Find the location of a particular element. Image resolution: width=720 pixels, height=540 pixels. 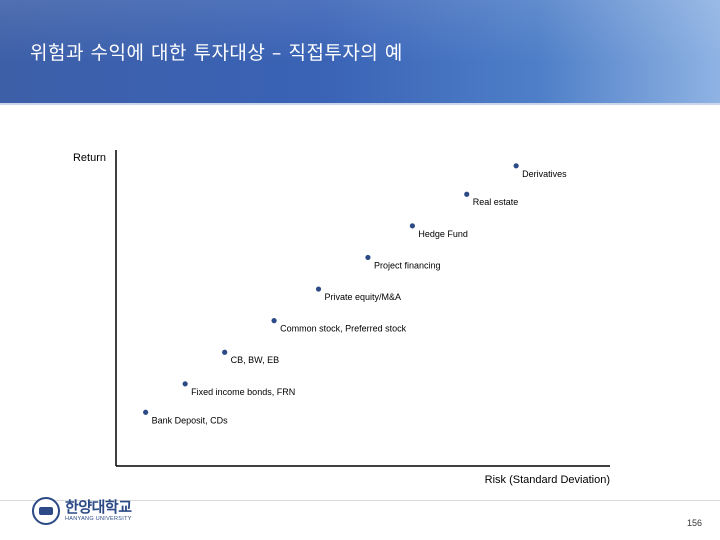

footer-divider is located at coordinates (360, 500).